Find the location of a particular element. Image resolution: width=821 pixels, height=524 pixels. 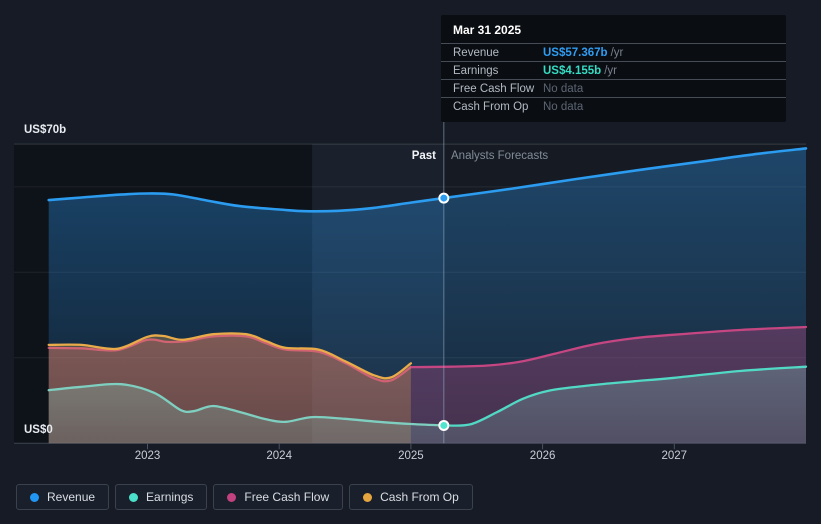

tooltip-label: Free Cash Flow is located at coordinates (494, 88).